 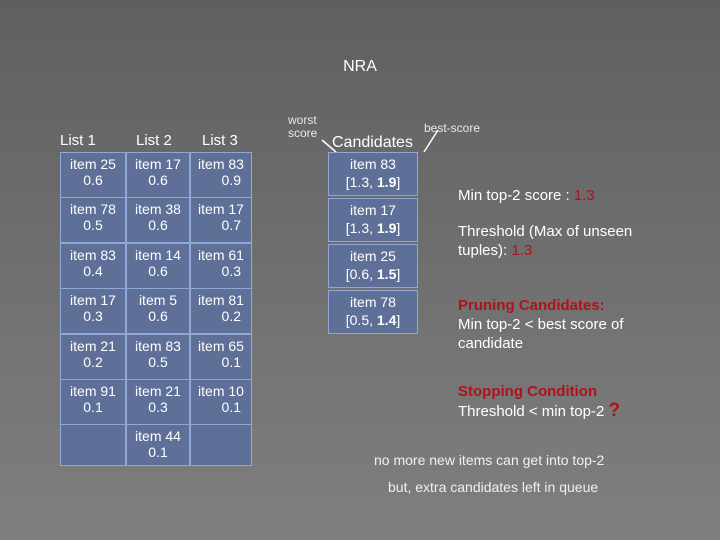 What do you see at coordinates (158, 255) in the screenshot?
I see `list-item-id: item 14` at bounding box center [158, 255].